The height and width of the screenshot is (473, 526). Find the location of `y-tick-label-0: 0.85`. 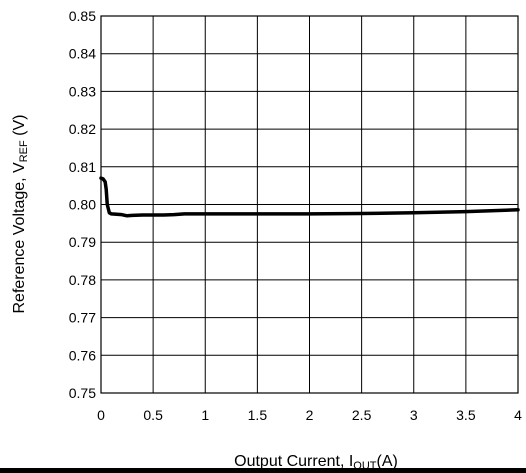

y-tick-label-0: 0.85 is located at coordinates (82, 16).